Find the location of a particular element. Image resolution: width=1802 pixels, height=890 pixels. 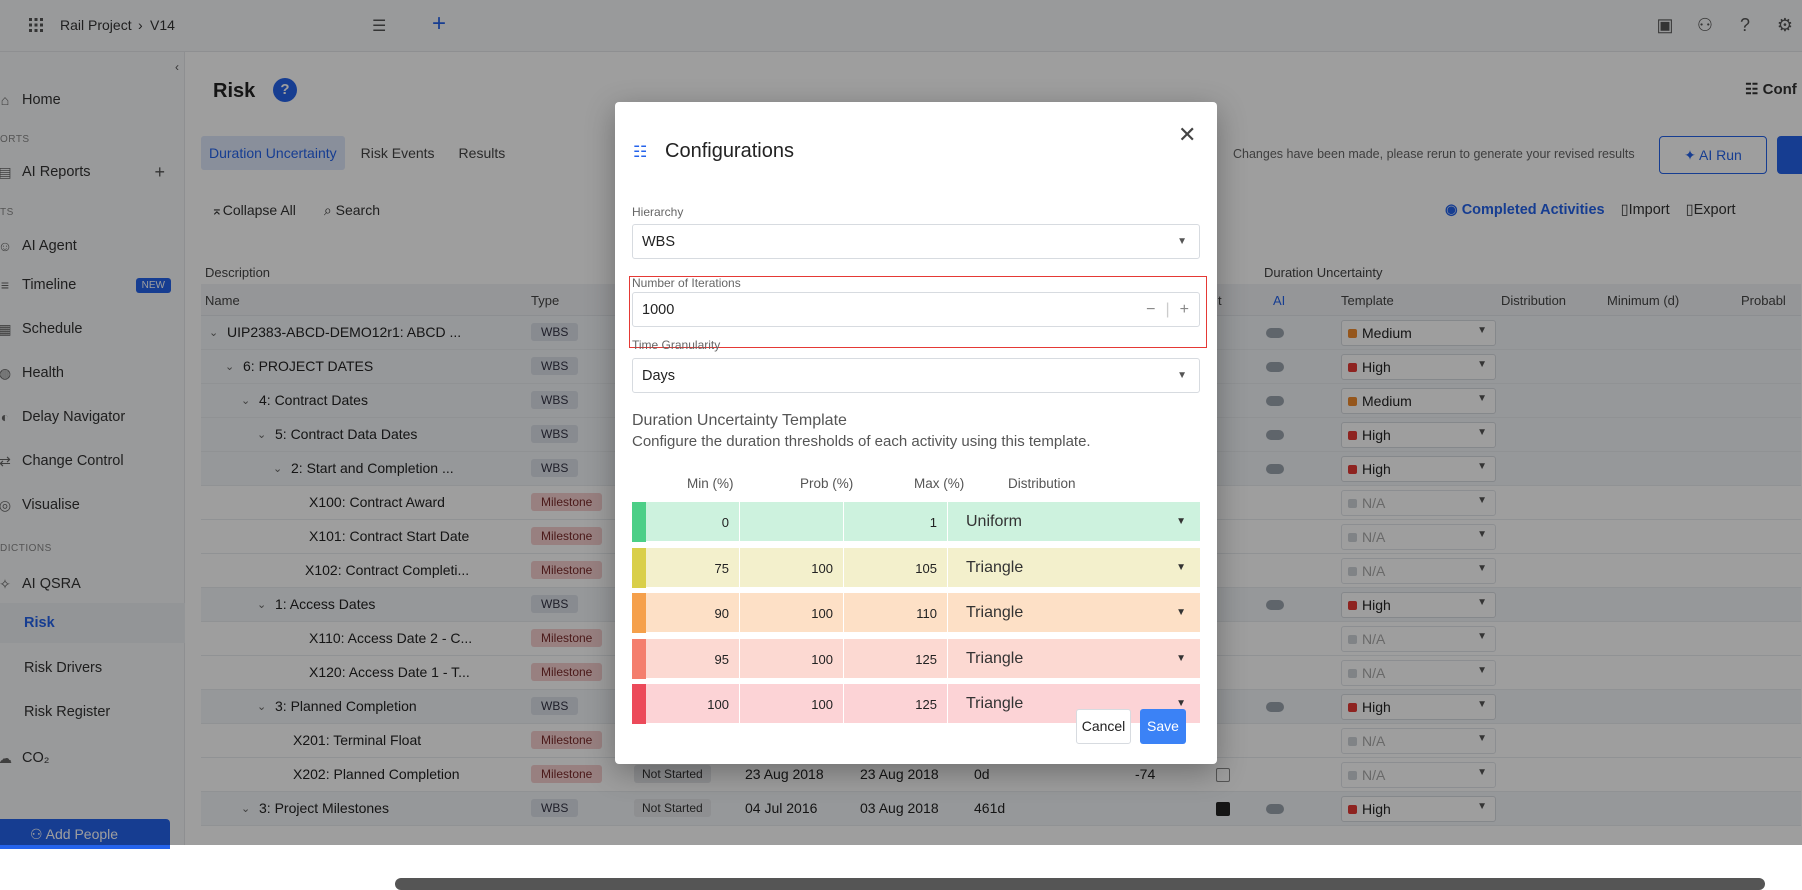

horizontal-scrollbar is located at coordinates (1080, 884).